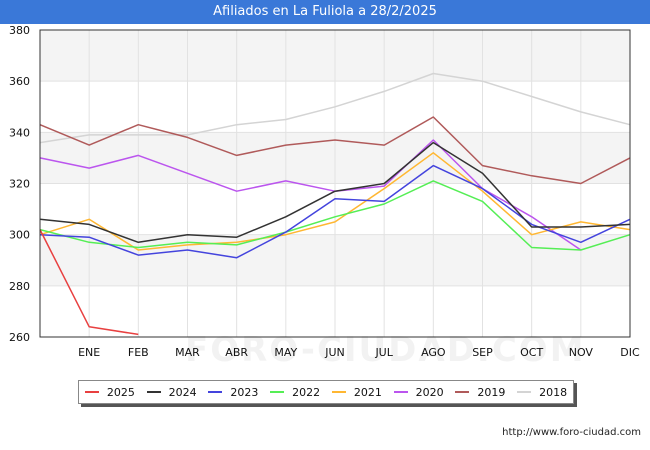 This screenshot has height=450, width=650. I want to click on series-line-2018, so click(335, 108).